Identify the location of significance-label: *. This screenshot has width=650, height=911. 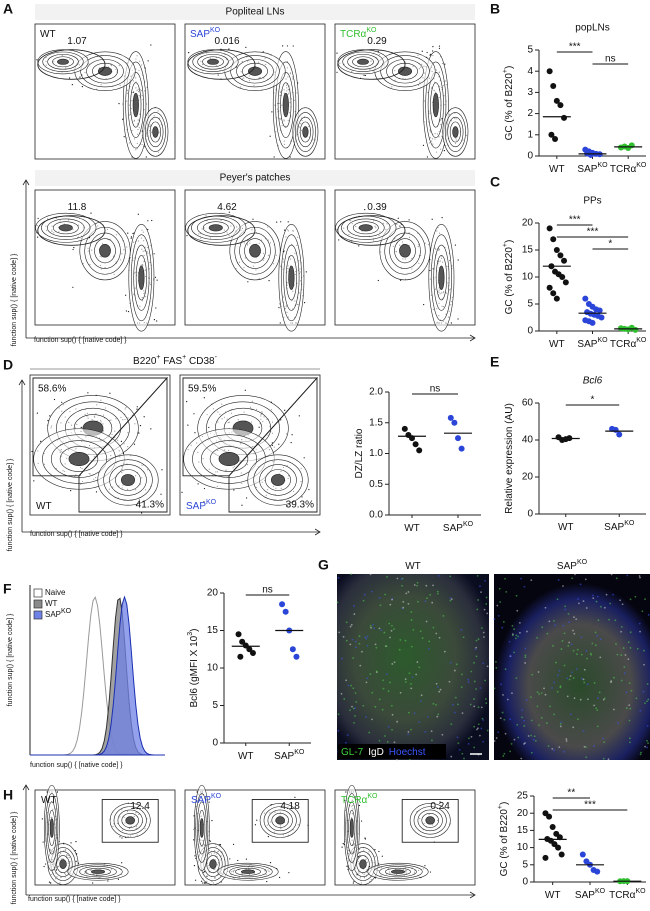
(610, 244).